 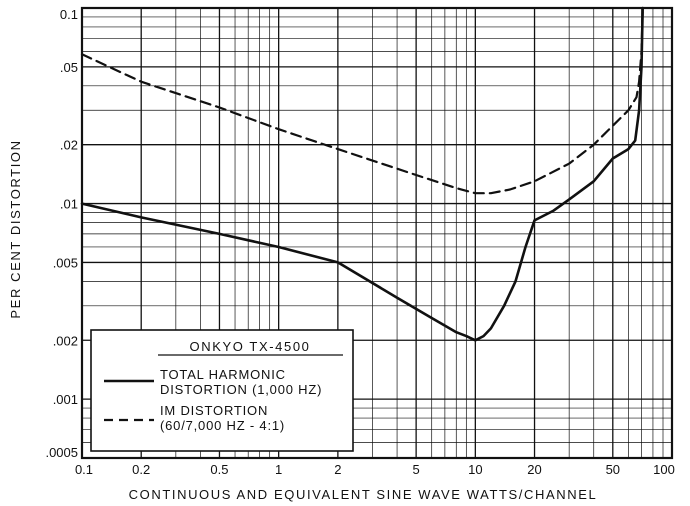 What do you see at coordinates (664, 469) in the screenshot?
I see `x-tick-label: 100` at bounding box center [664, 469].